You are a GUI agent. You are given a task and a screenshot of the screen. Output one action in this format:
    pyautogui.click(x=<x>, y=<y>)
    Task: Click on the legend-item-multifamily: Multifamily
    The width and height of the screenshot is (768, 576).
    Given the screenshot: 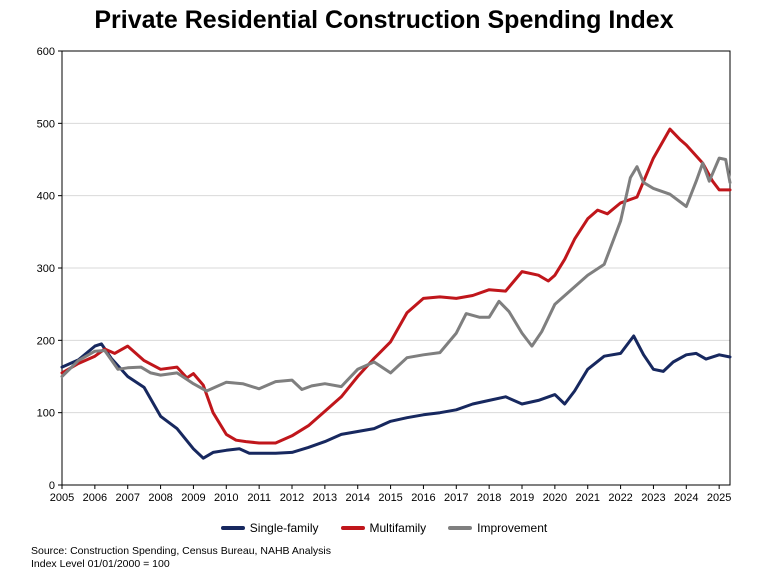 What is the action you would take?
    pyautogui.click(x=383, y=528)
    